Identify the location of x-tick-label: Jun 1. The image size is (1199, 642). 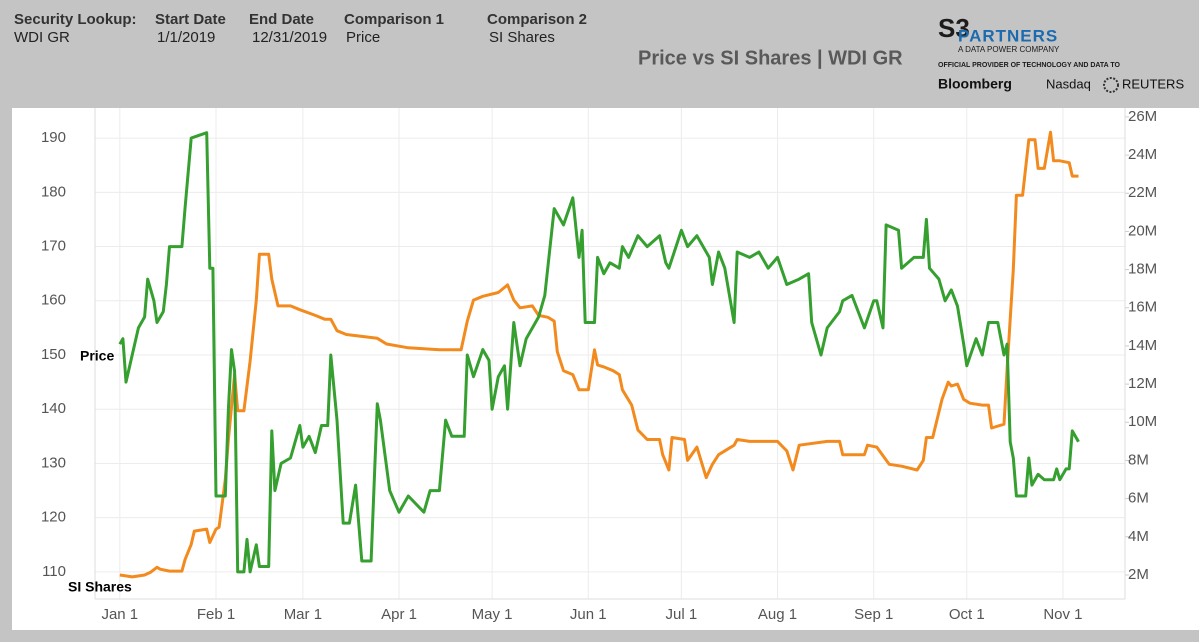
(588, 614).